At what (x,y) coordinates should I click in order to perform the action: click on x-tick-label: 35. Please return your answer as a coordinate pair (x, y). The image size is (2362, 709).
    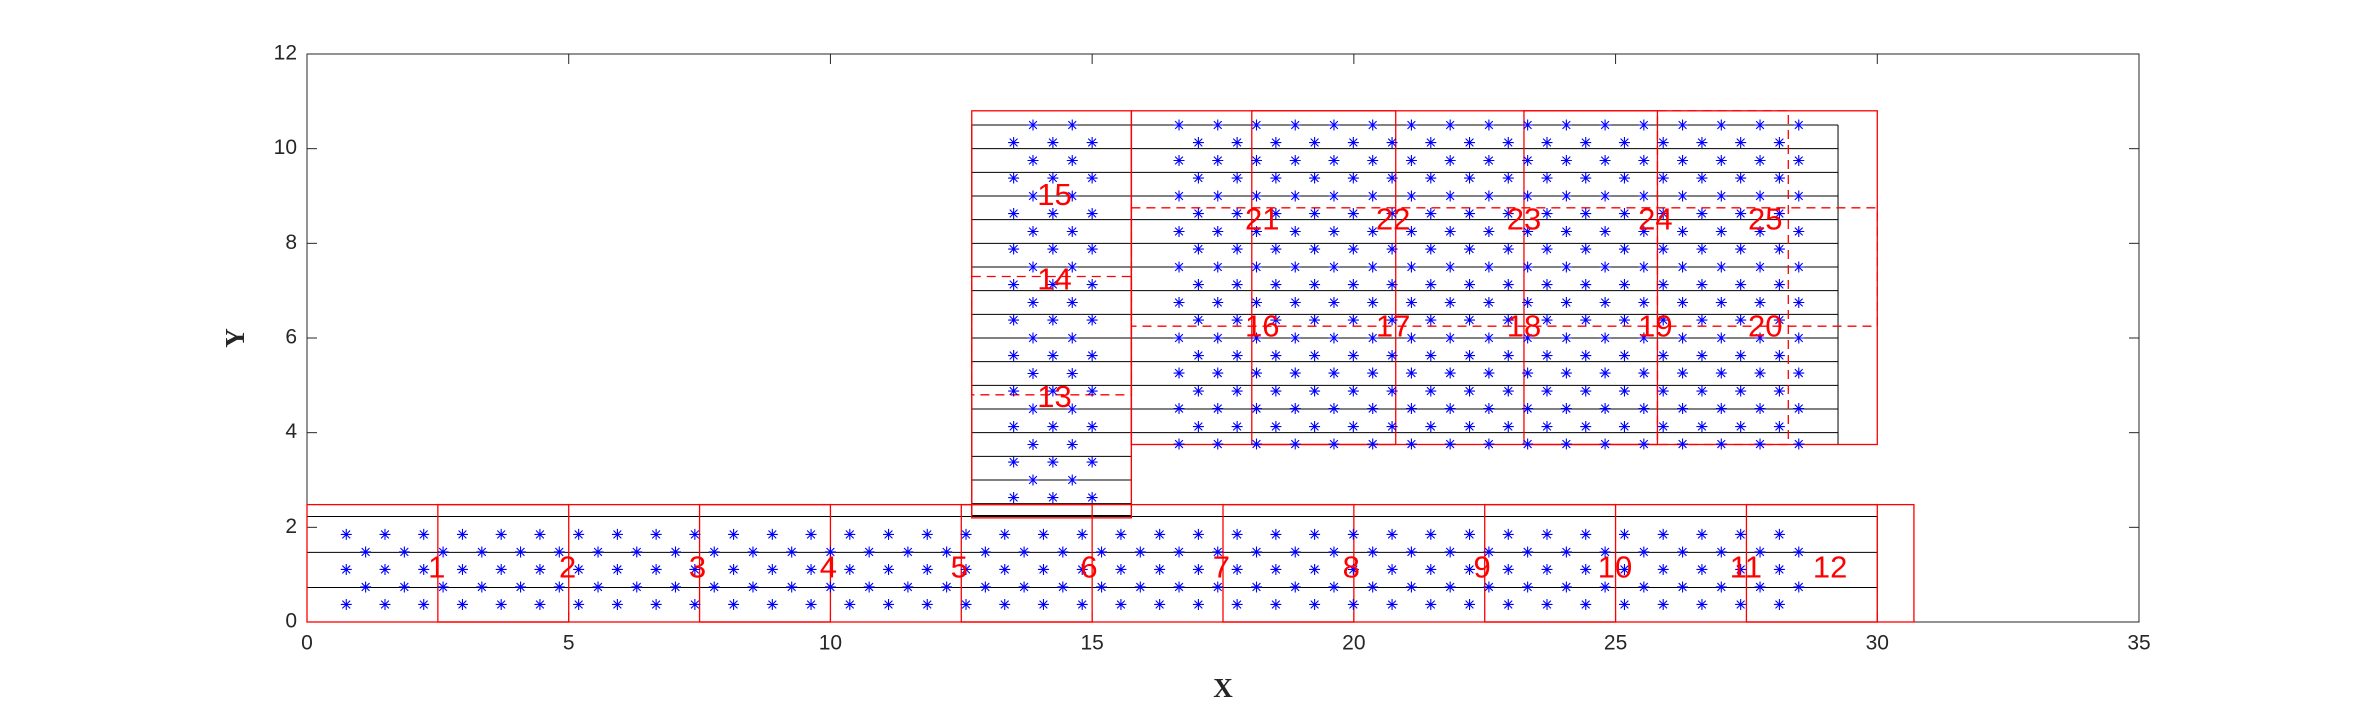
    Looking at the image, I should click on (2138, 643).